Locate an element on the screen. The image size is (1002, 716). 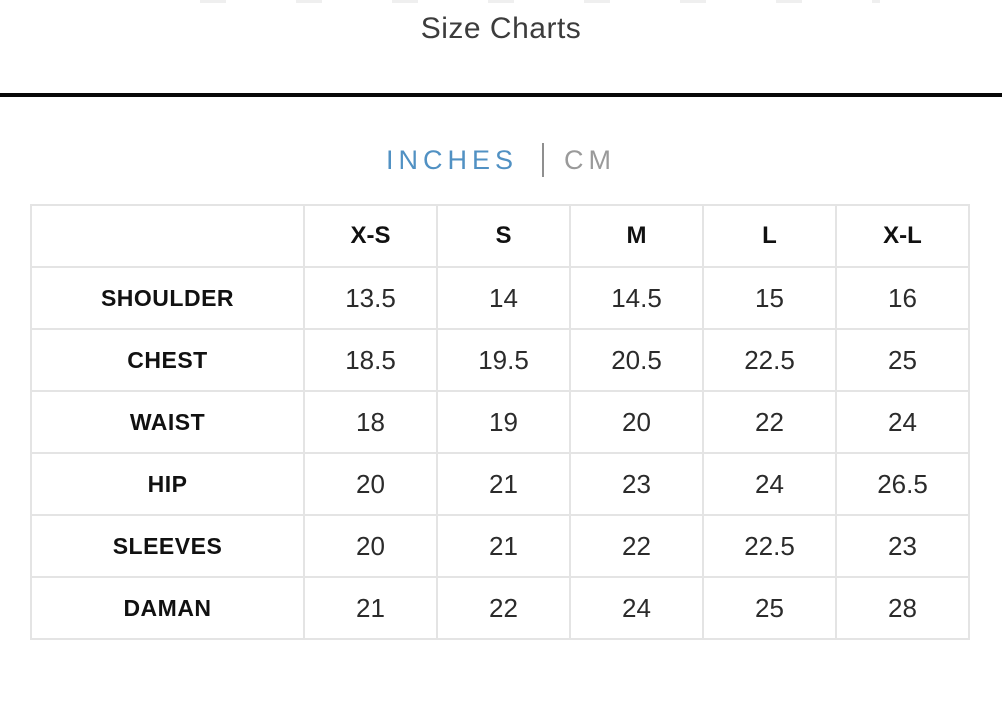
page-title: Size Charts is located at coordinates (501, 28).